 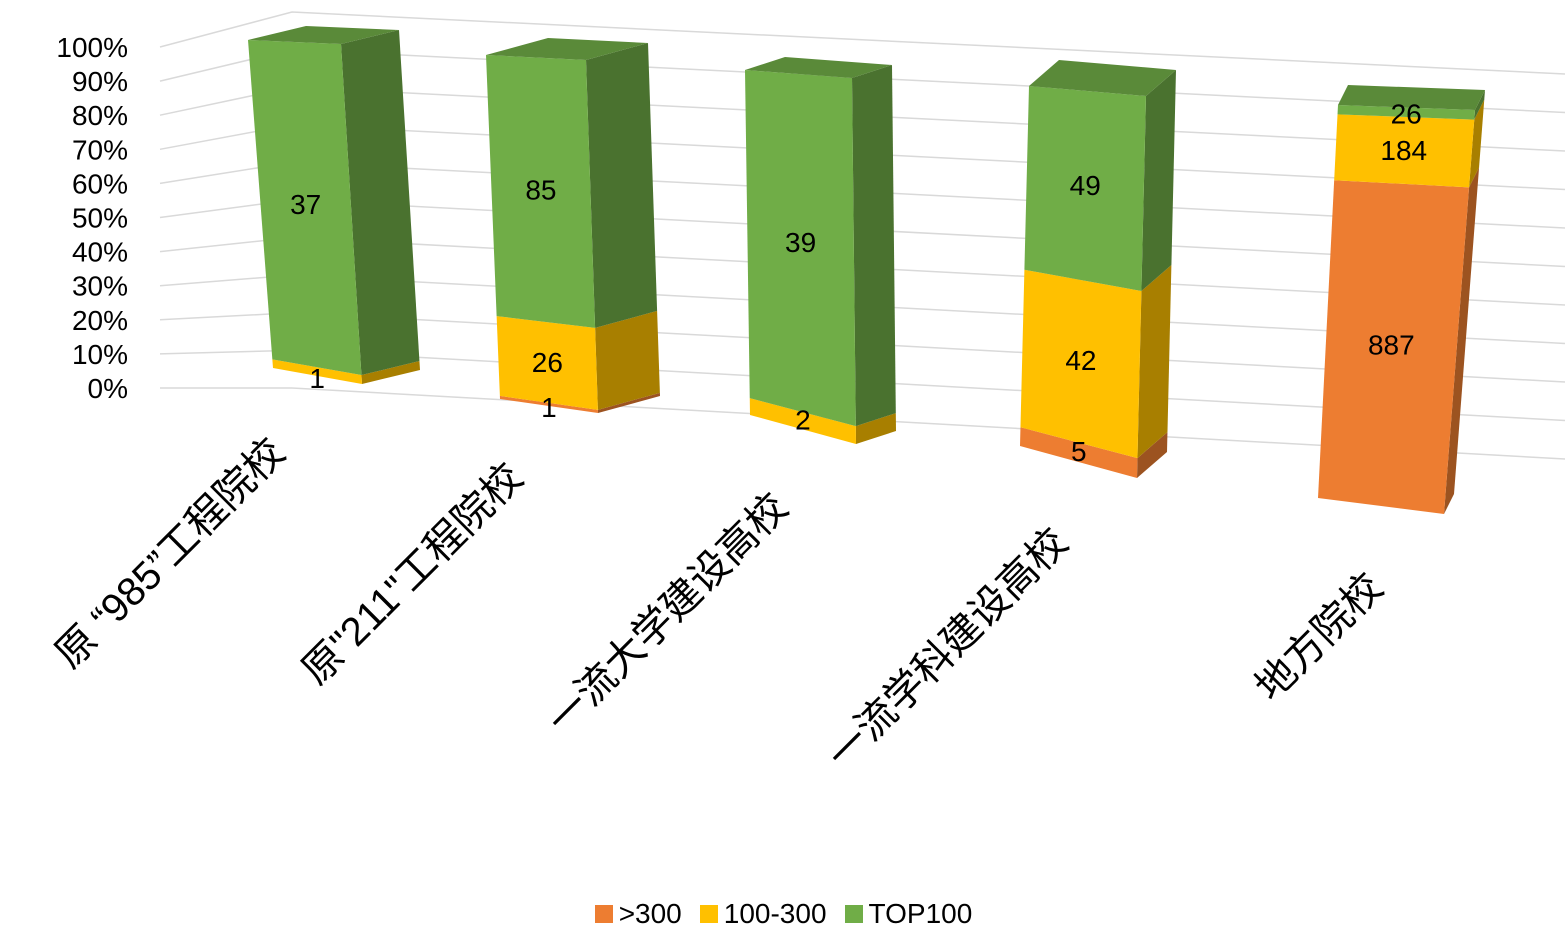 I want to click on bar-top100-cat-local, so click(x=1406, y=112).